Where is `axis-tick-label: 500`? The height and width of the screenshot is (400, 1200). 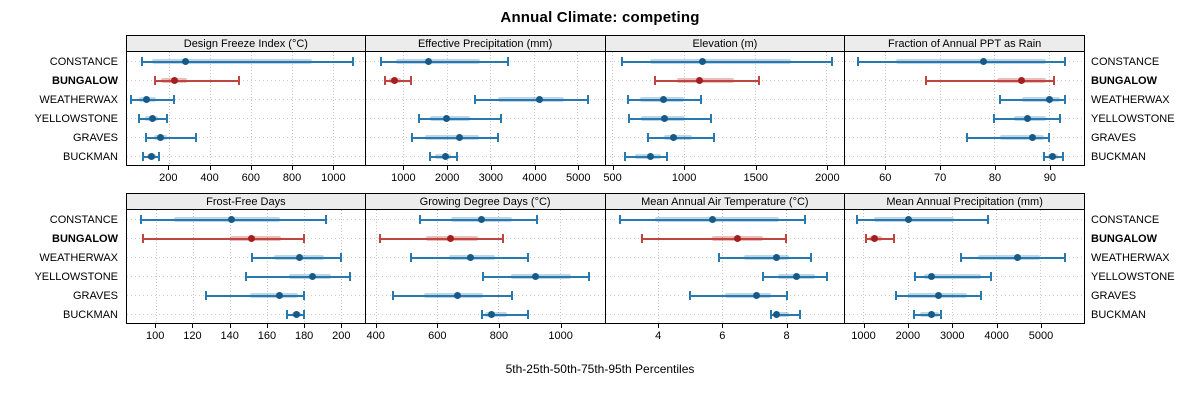 axis-tick-label: 500 is located at coordinates (612, 178).